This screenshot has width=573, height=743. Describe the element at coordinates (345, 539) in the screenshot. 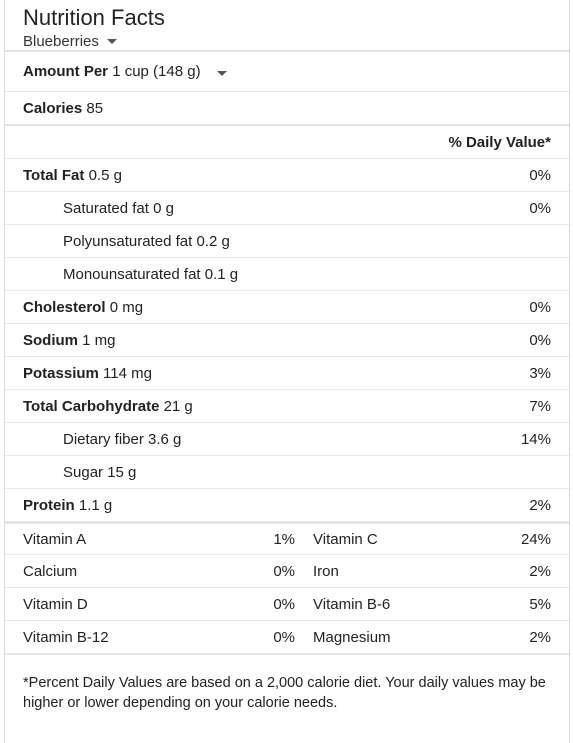

I see `vitamin-name: Vitamin C` at that location.